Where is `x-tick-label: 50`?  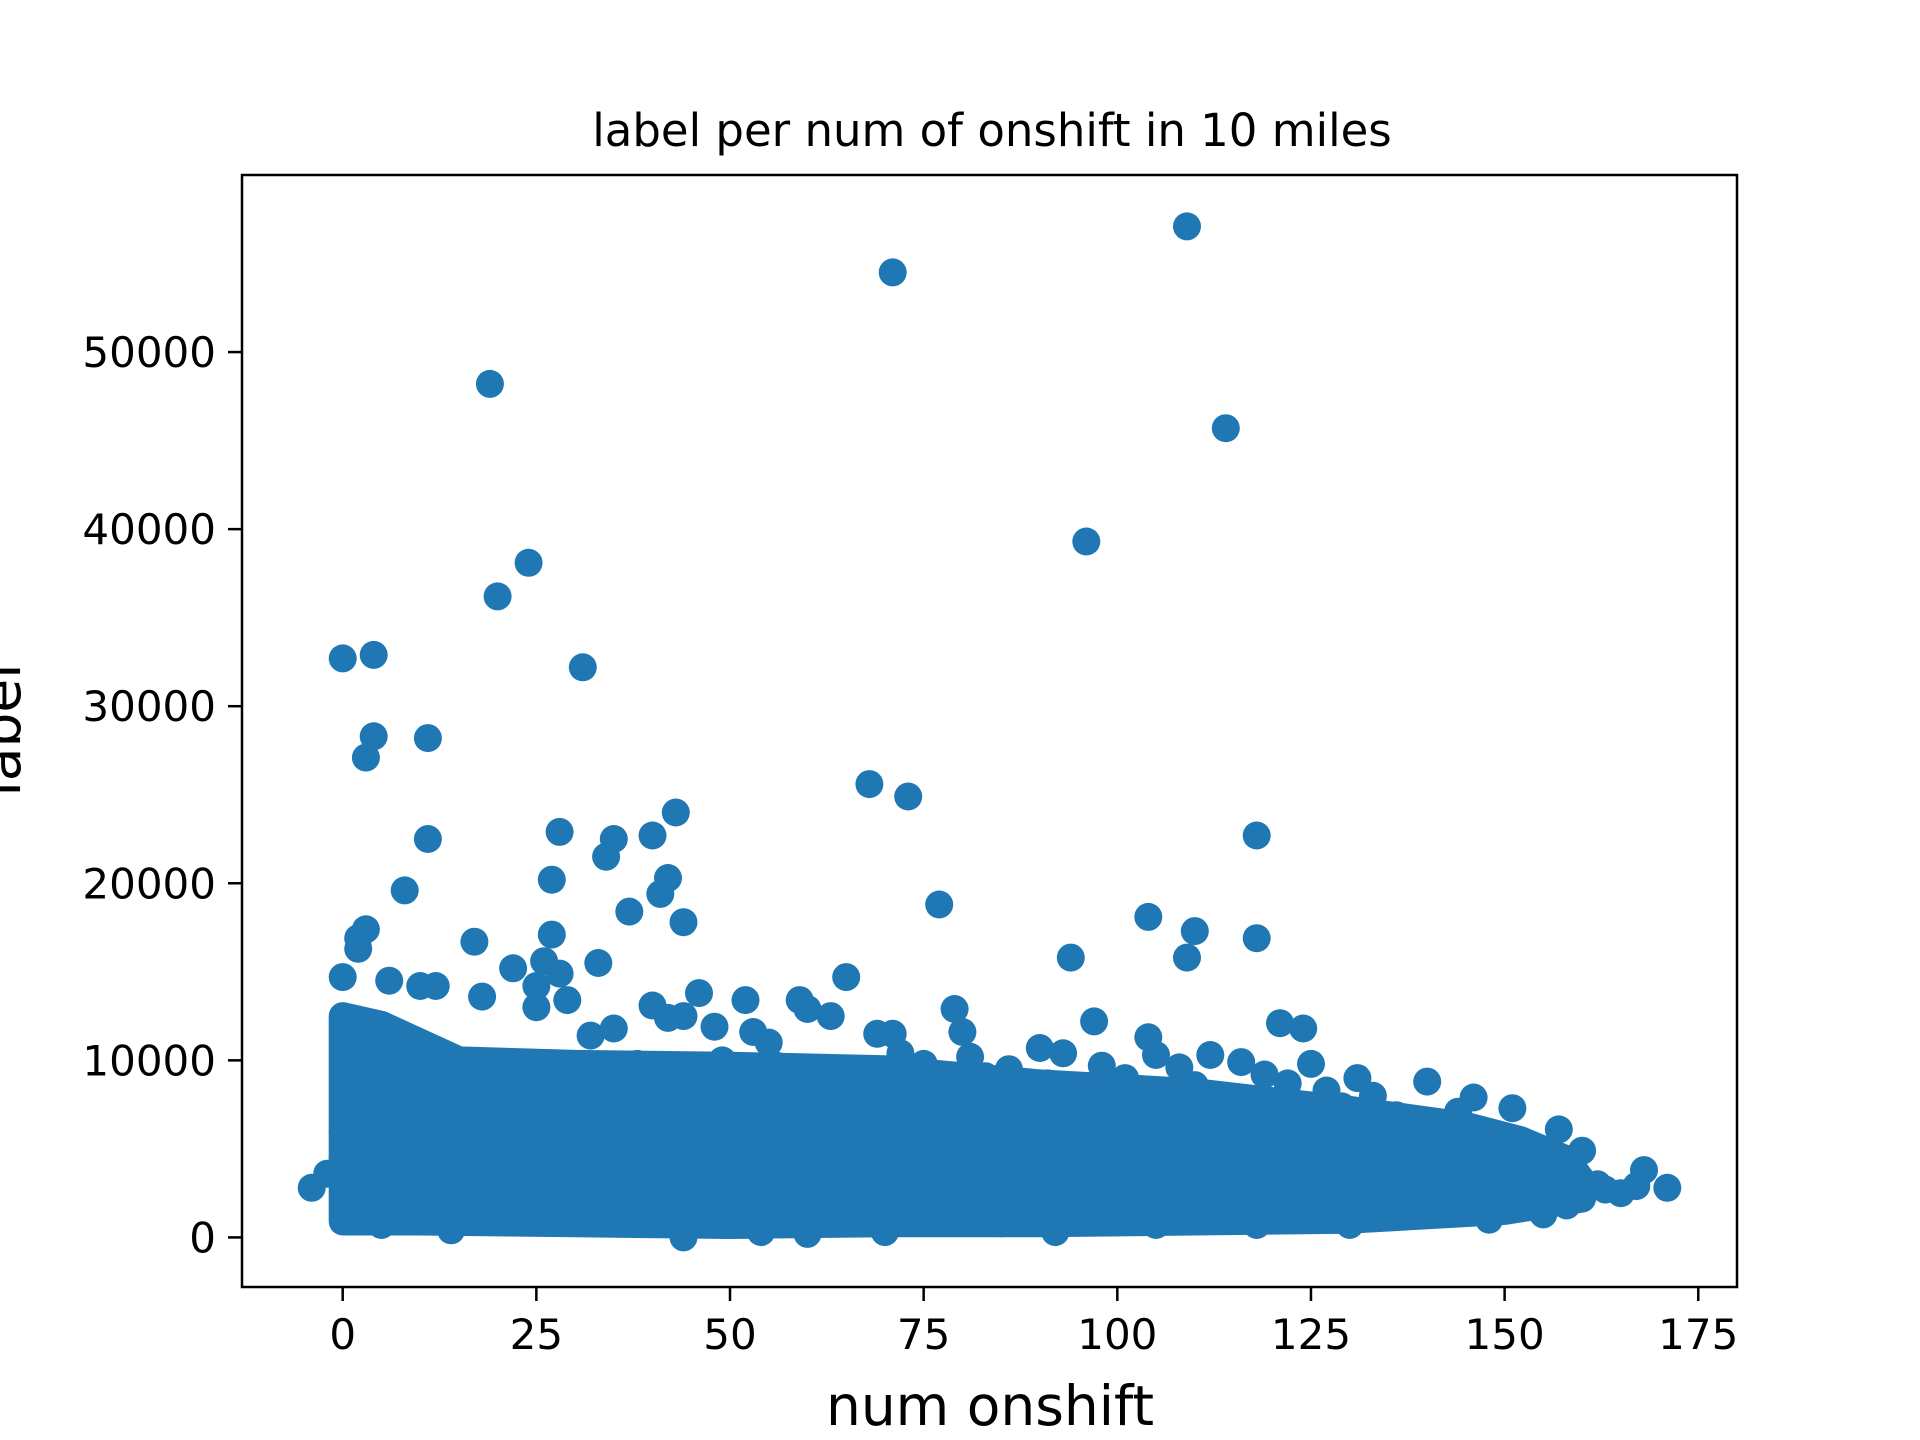
x-tick-label: 50 is located at coordinates (729, 1334).